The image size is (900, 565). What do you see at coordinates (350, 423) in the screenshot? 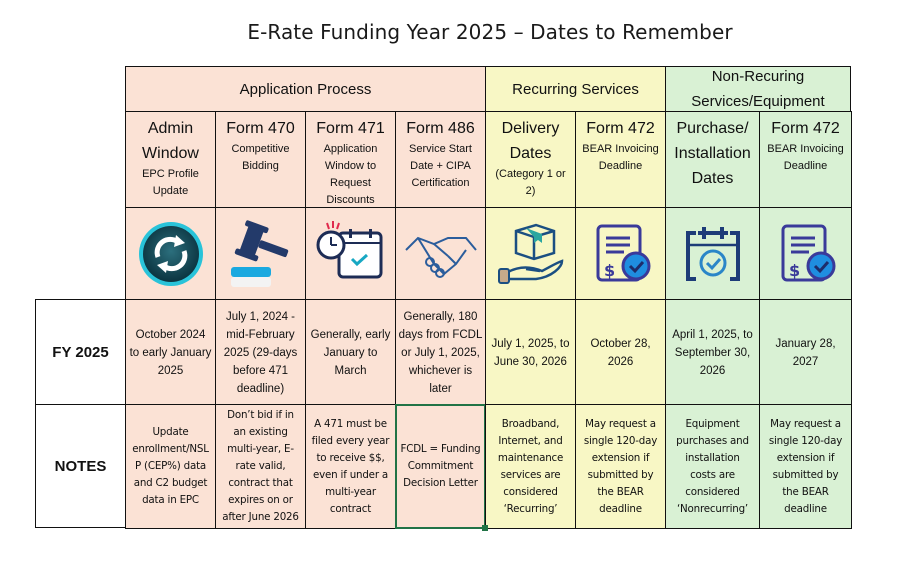
I see `cell-text-line: A 471 must be` at bounding box center [350, 423].